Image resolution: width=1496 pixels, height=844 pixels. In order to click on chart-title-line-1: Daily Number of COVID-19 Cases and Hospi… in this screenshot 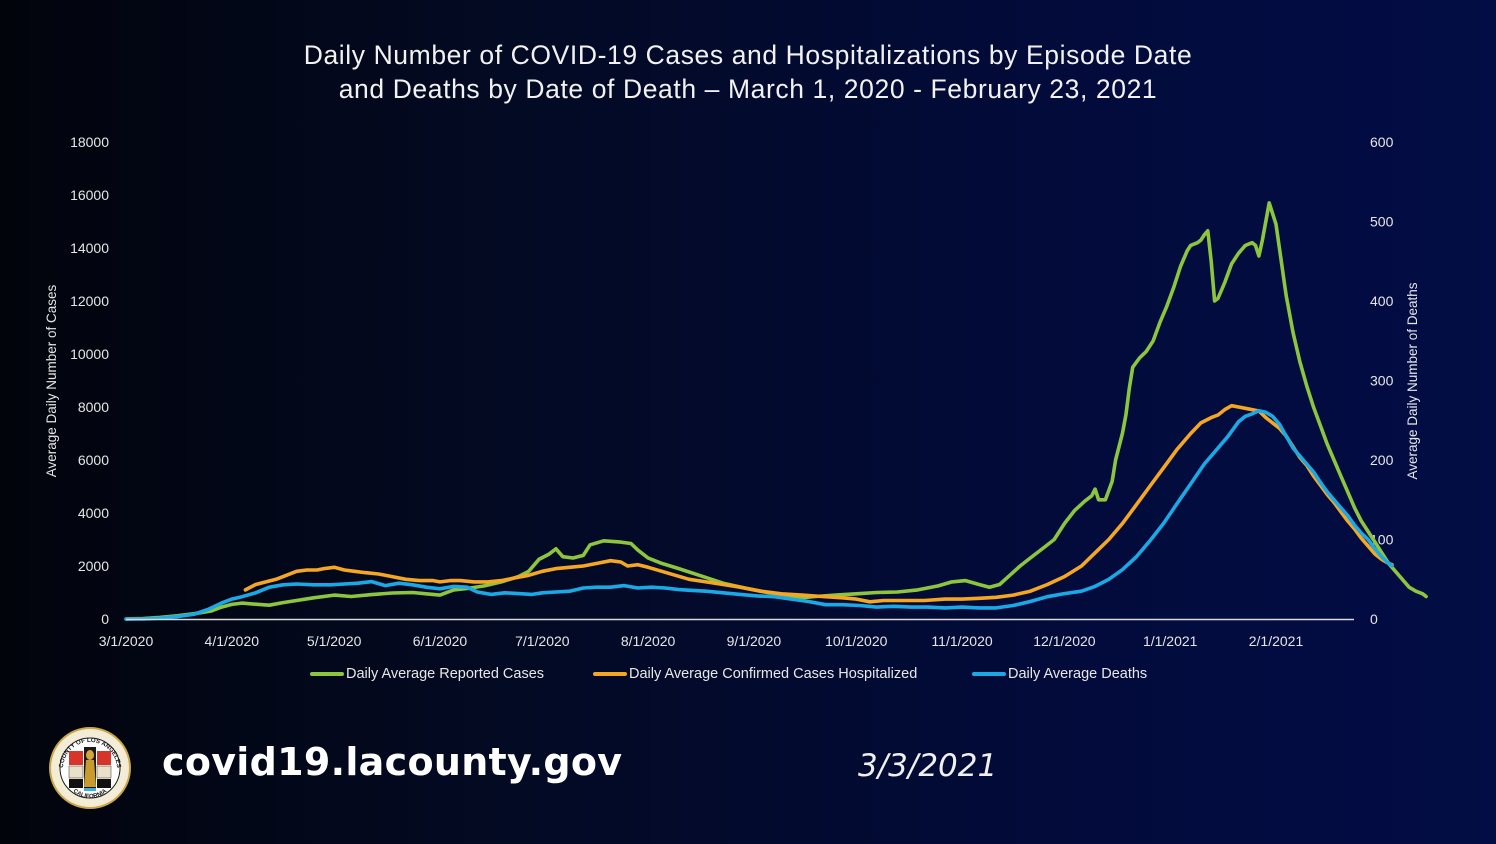, I will do `click(748, 55)`.